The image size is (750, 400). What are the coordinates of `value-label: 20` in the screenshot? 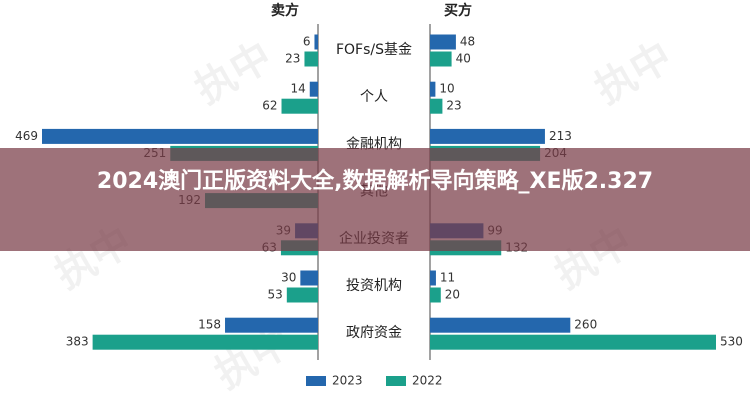 It's located at (452, 295).